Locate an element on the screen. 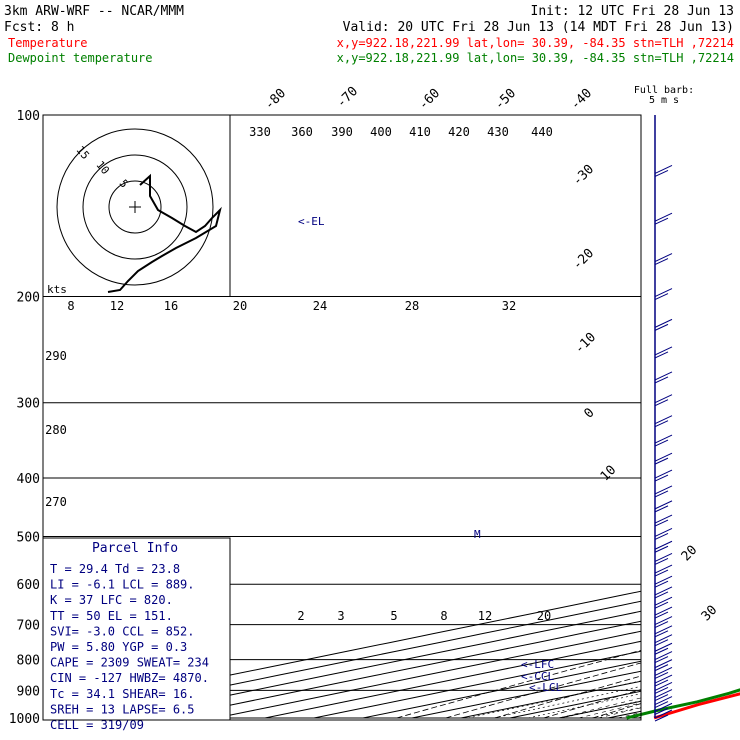 This screenshot has height=740, width=740. parcel-info-row: CIN = -127 HWBZ= 4870. is located at coordinates (129, 678).